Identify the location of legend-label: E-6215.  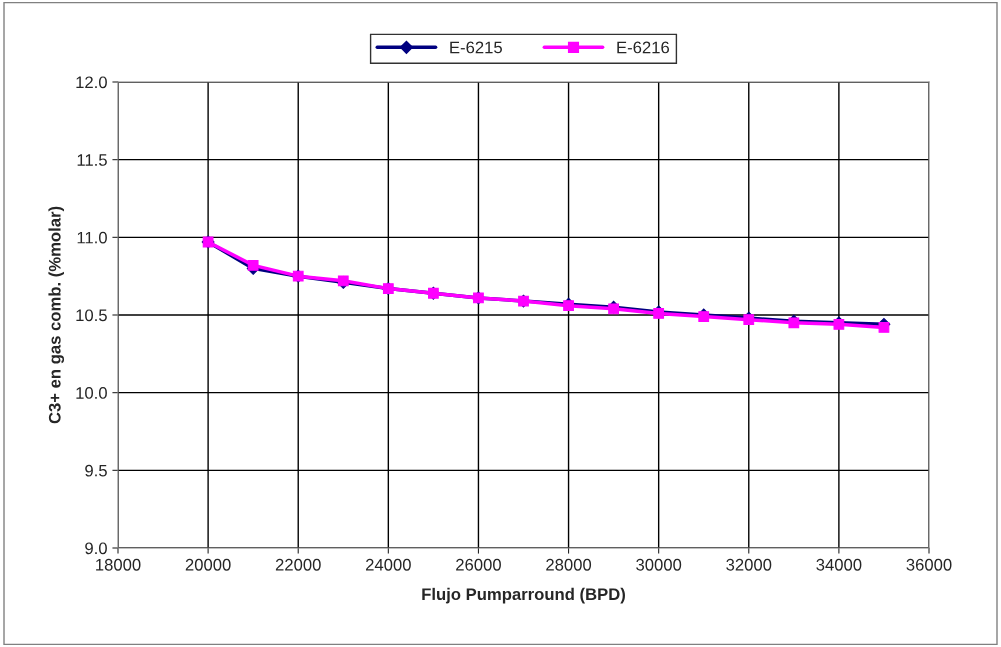
(476, 47).